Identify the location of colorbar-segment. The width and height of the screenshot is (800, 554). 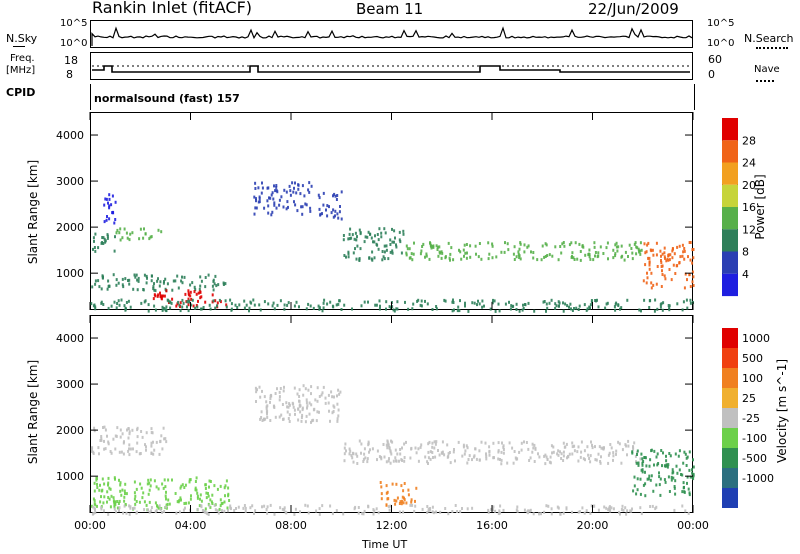
(730, 498).